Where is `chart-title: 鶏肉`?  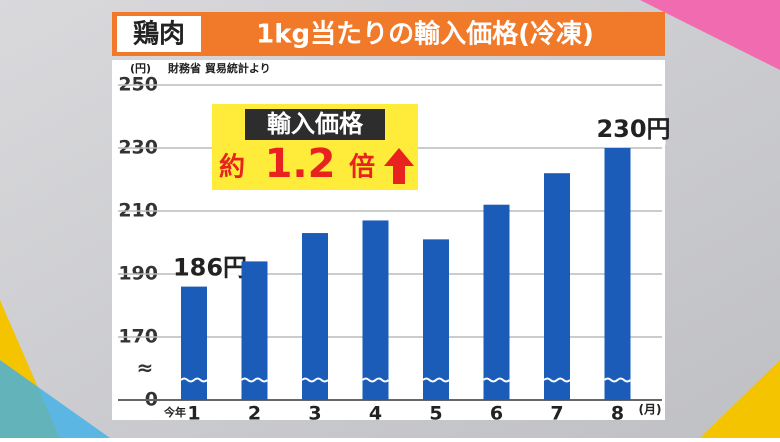 chart-title: 鶏肉 is located at coordinates (159, 35).